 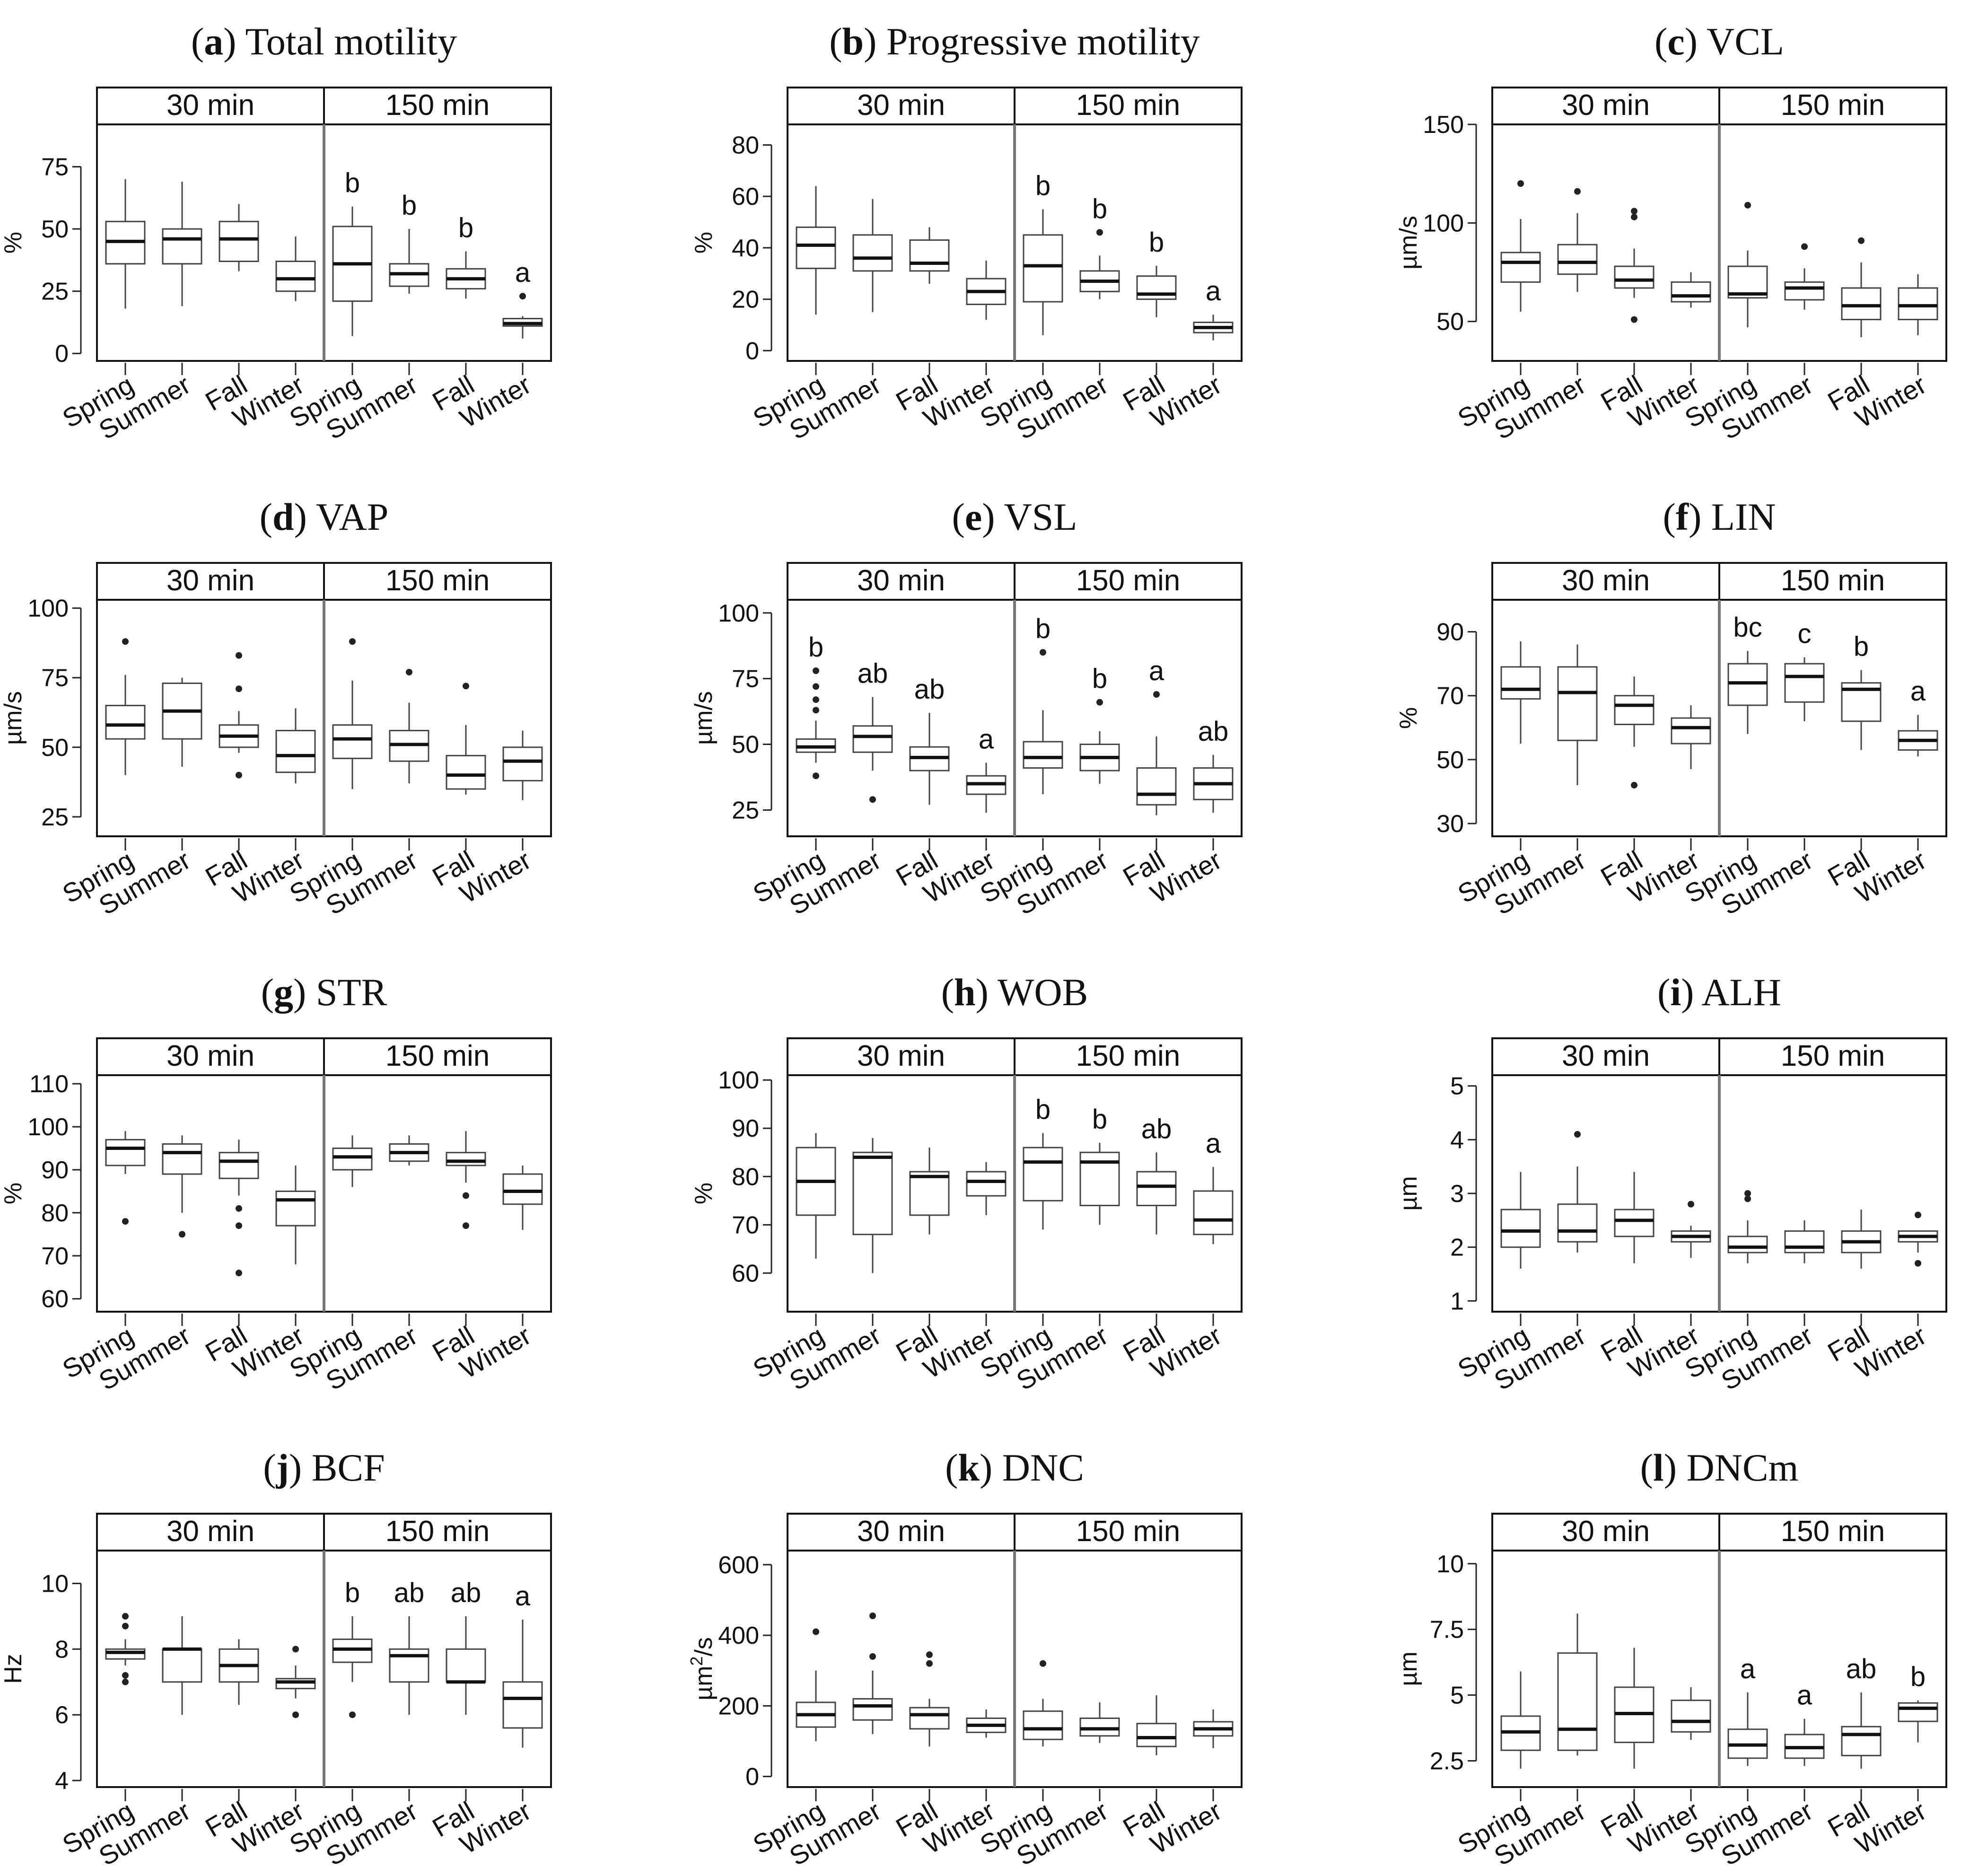 I want to click on chart-title-letter: i, so click(x=1675, y=992).